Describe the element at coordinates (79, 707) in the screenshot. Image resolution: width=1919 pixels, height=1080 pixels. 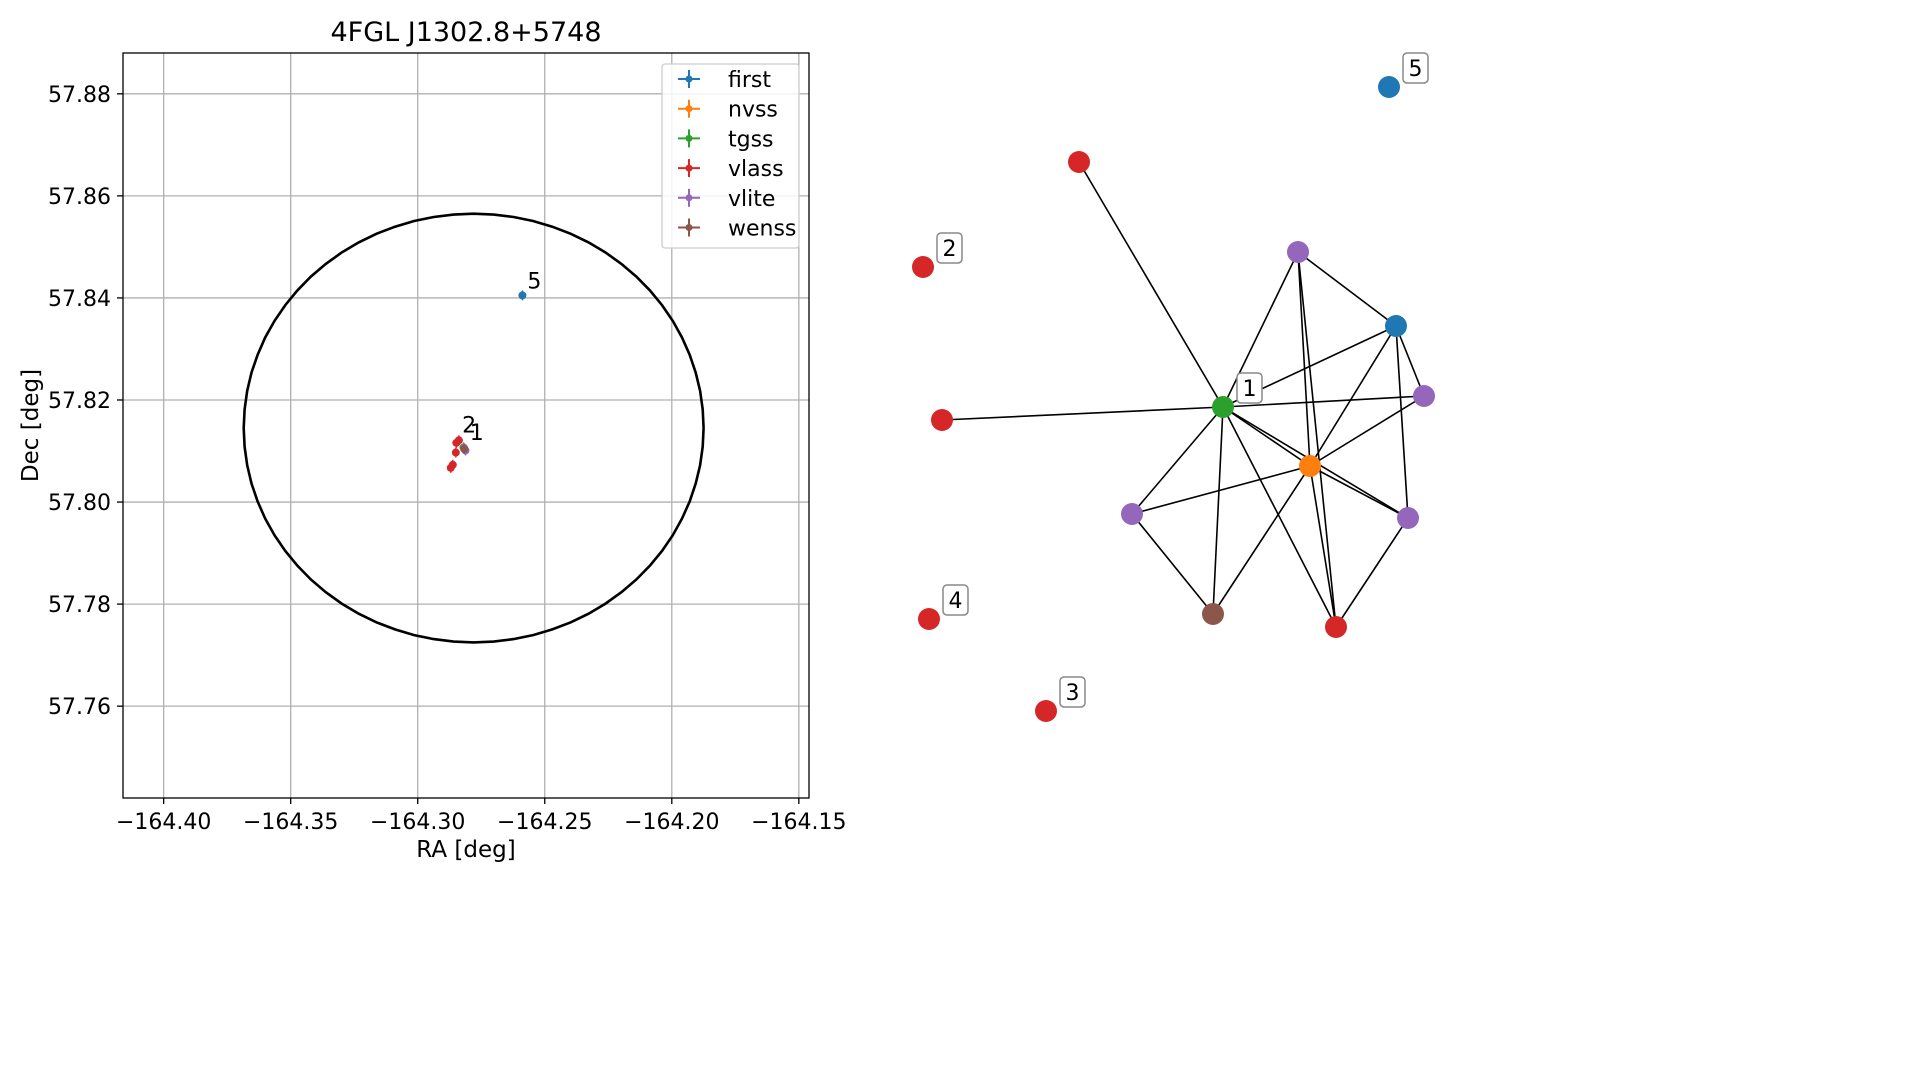
I see `y-tick-label: 57.76` at that location.